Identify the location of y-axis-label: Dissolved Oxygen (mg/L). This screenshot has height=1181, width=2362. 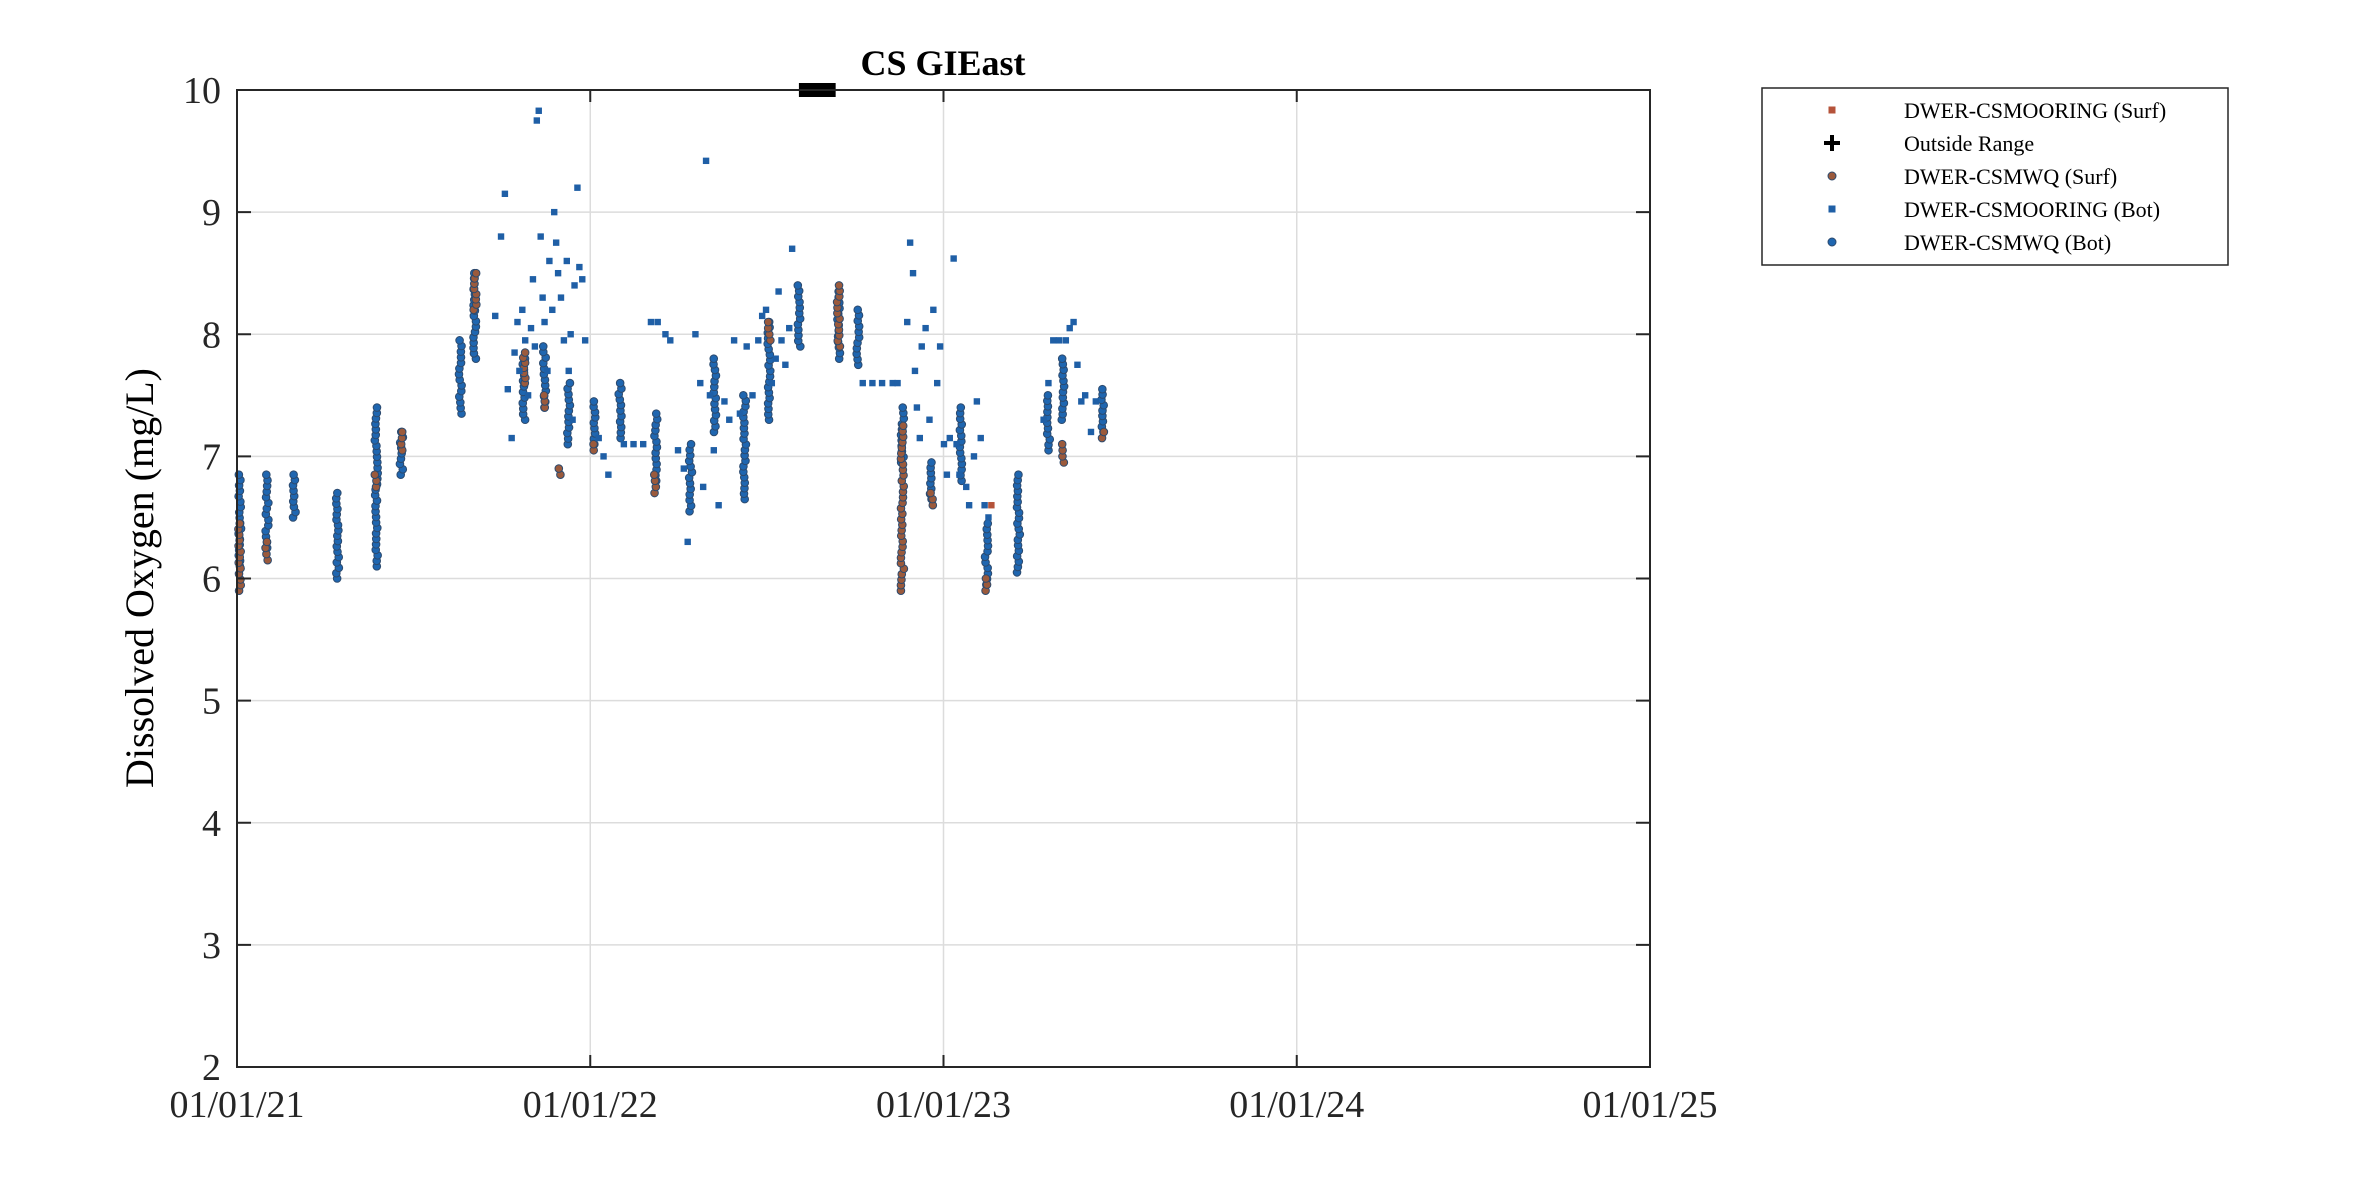
(139, 578).